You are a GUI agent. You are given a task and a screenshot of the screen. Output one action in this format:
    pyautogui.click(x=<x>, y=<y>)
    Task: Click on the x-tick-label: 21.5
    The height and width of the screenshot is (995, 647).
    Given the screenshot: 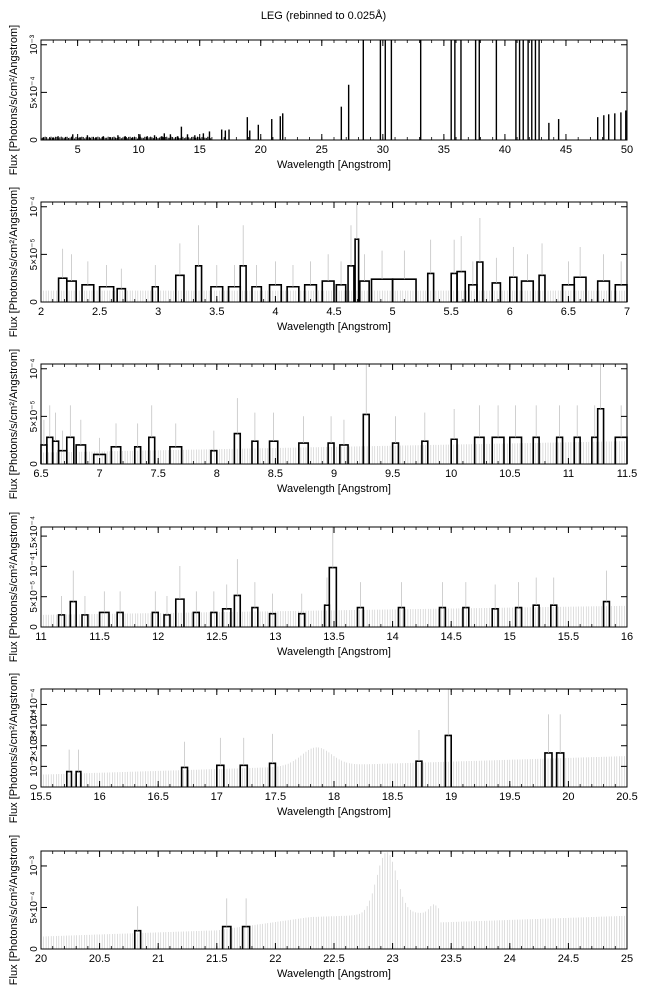 What is the action you would take?
    pyautogui.click(x=216, y=959)
    